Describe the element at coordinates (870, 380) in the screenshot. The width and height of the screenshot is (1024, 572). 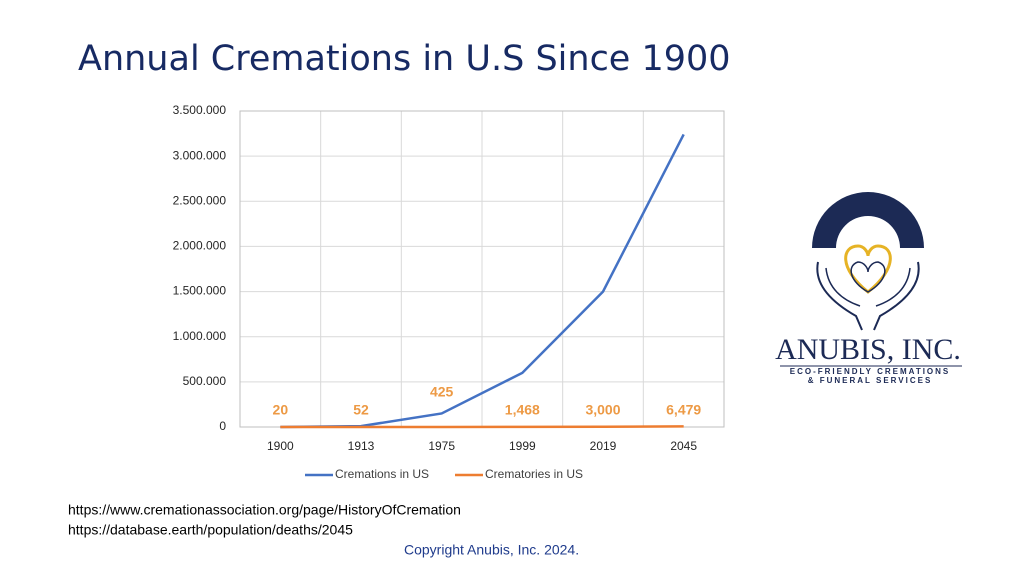
I see `logo-tagline: & FUNERAL SERVICES` at that location.